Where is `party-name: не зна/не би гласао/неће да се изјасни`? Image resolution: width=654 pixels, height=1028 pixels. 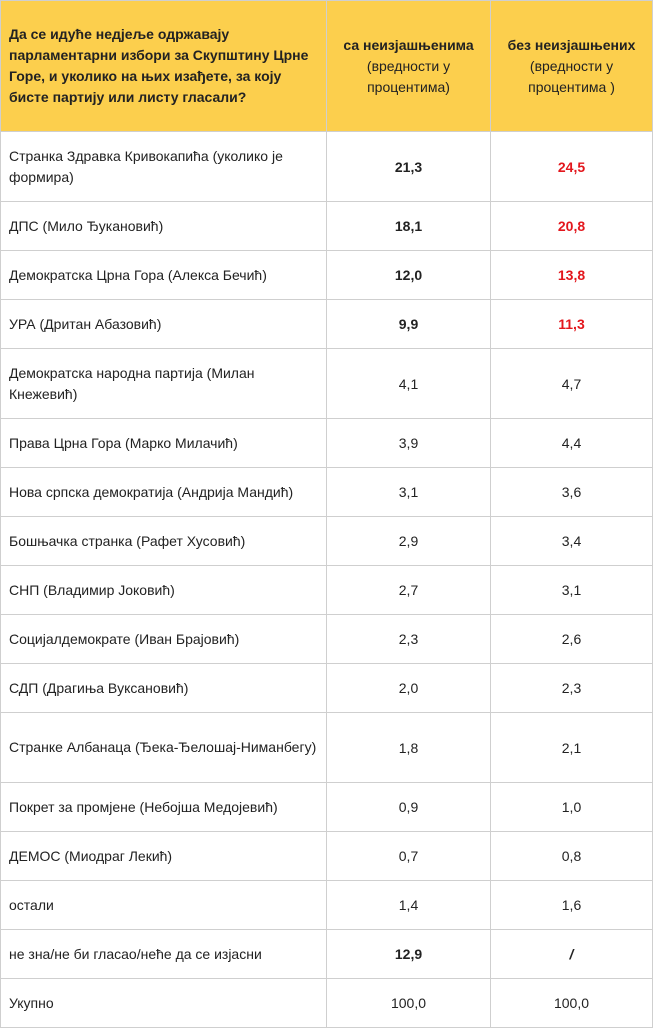 party-name: не зна/не би гласао/неће да се изјасни is located at coordinates (163, 954).